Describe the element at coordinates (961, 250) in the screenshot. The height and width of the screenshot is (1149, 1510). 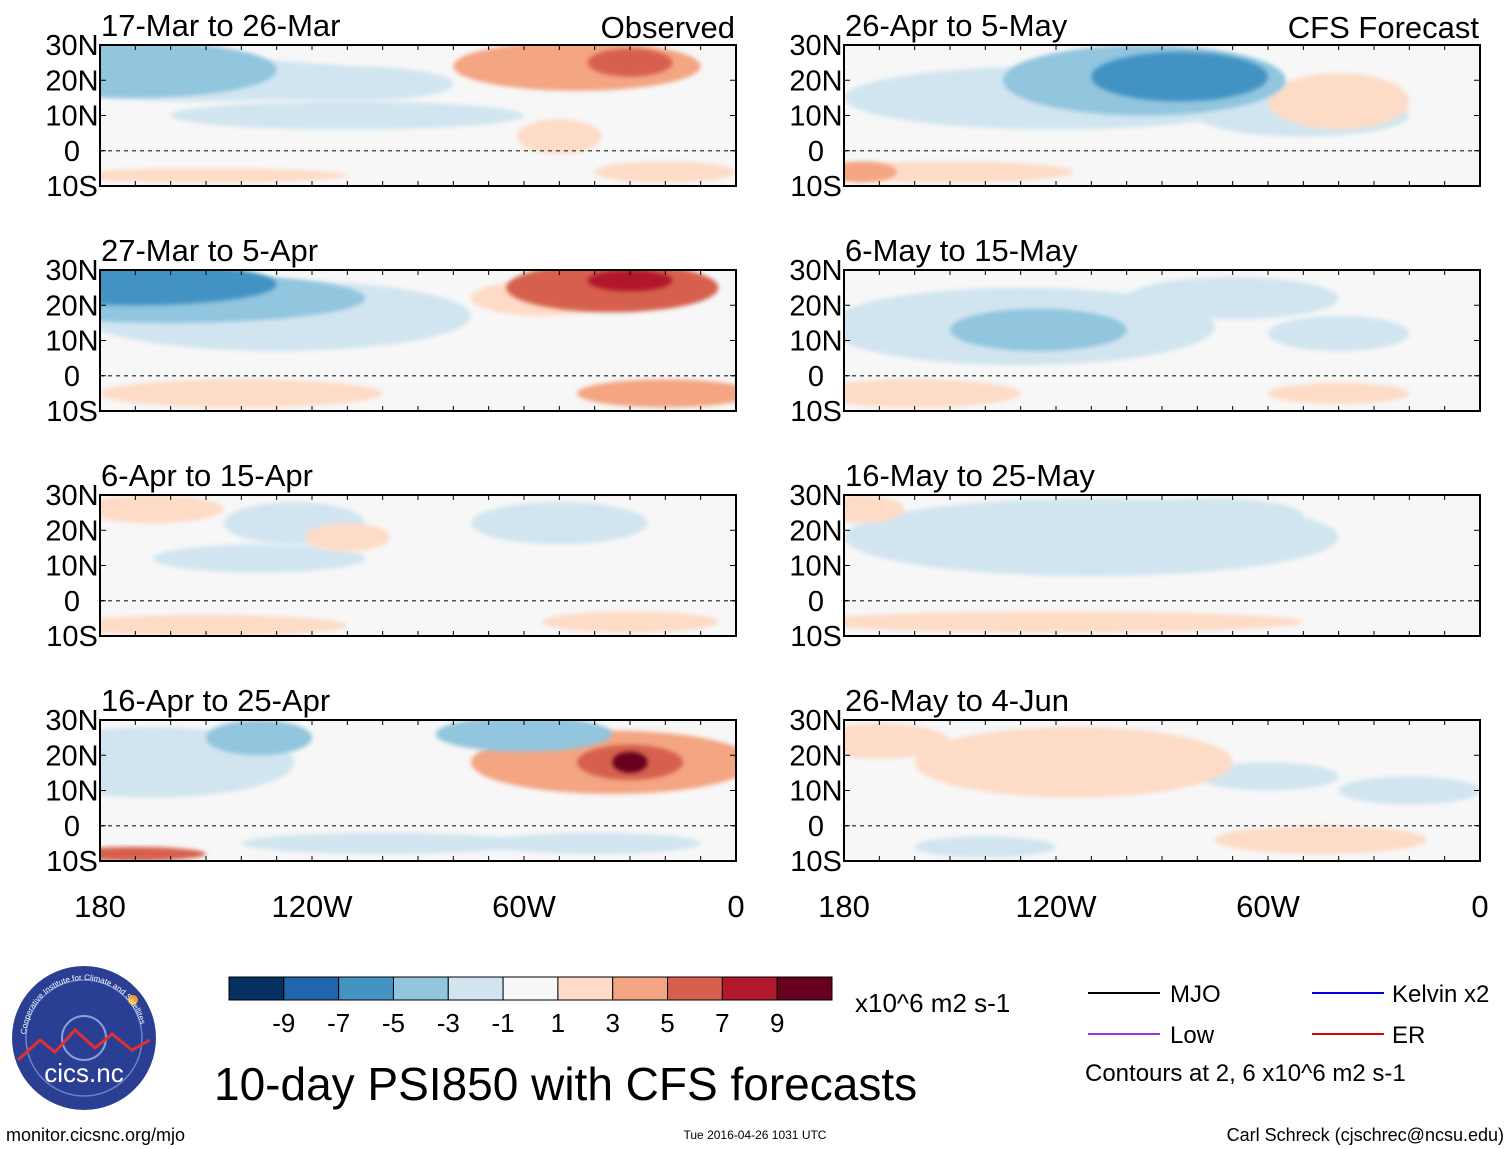
I see `panel-title: 6-May to 15-May` at that location.